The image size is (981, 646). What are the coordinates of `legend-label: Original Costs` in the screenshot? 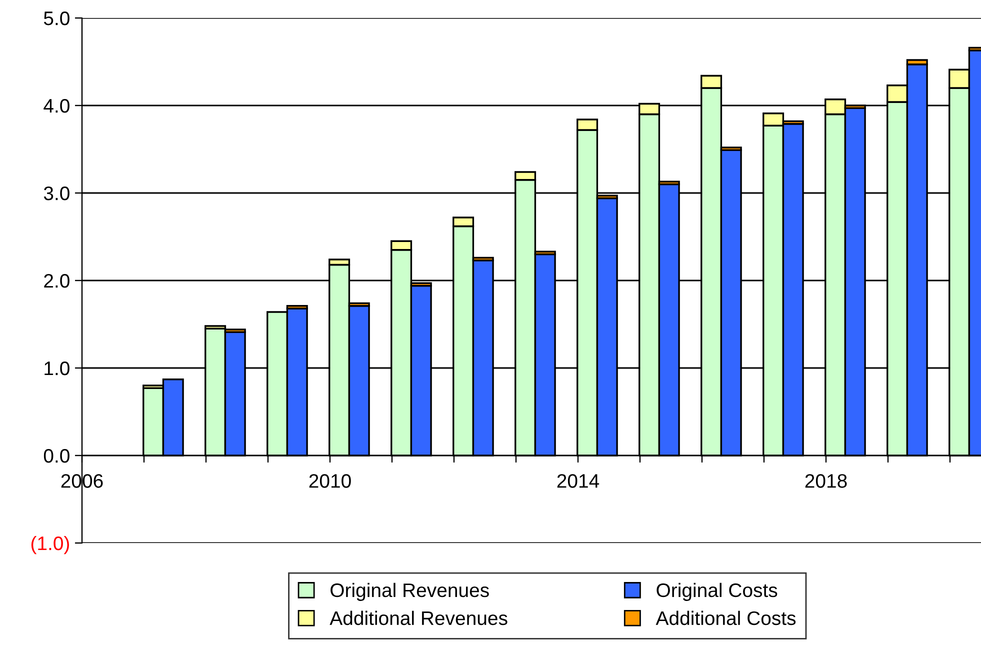 It's located at (717, 591).